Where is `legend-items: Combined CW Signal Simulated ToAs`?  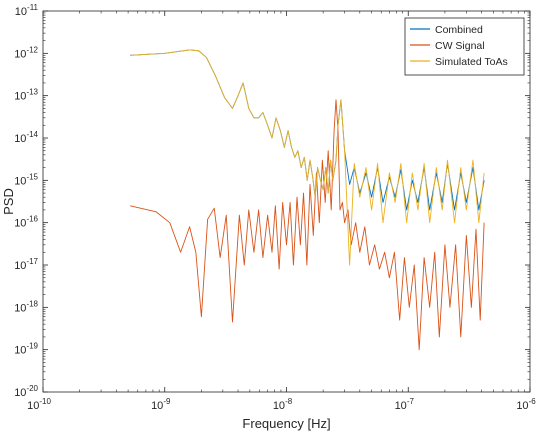 legend-items: Combined CW Signal Simulated ToAs is located at coordinates (459, 46).